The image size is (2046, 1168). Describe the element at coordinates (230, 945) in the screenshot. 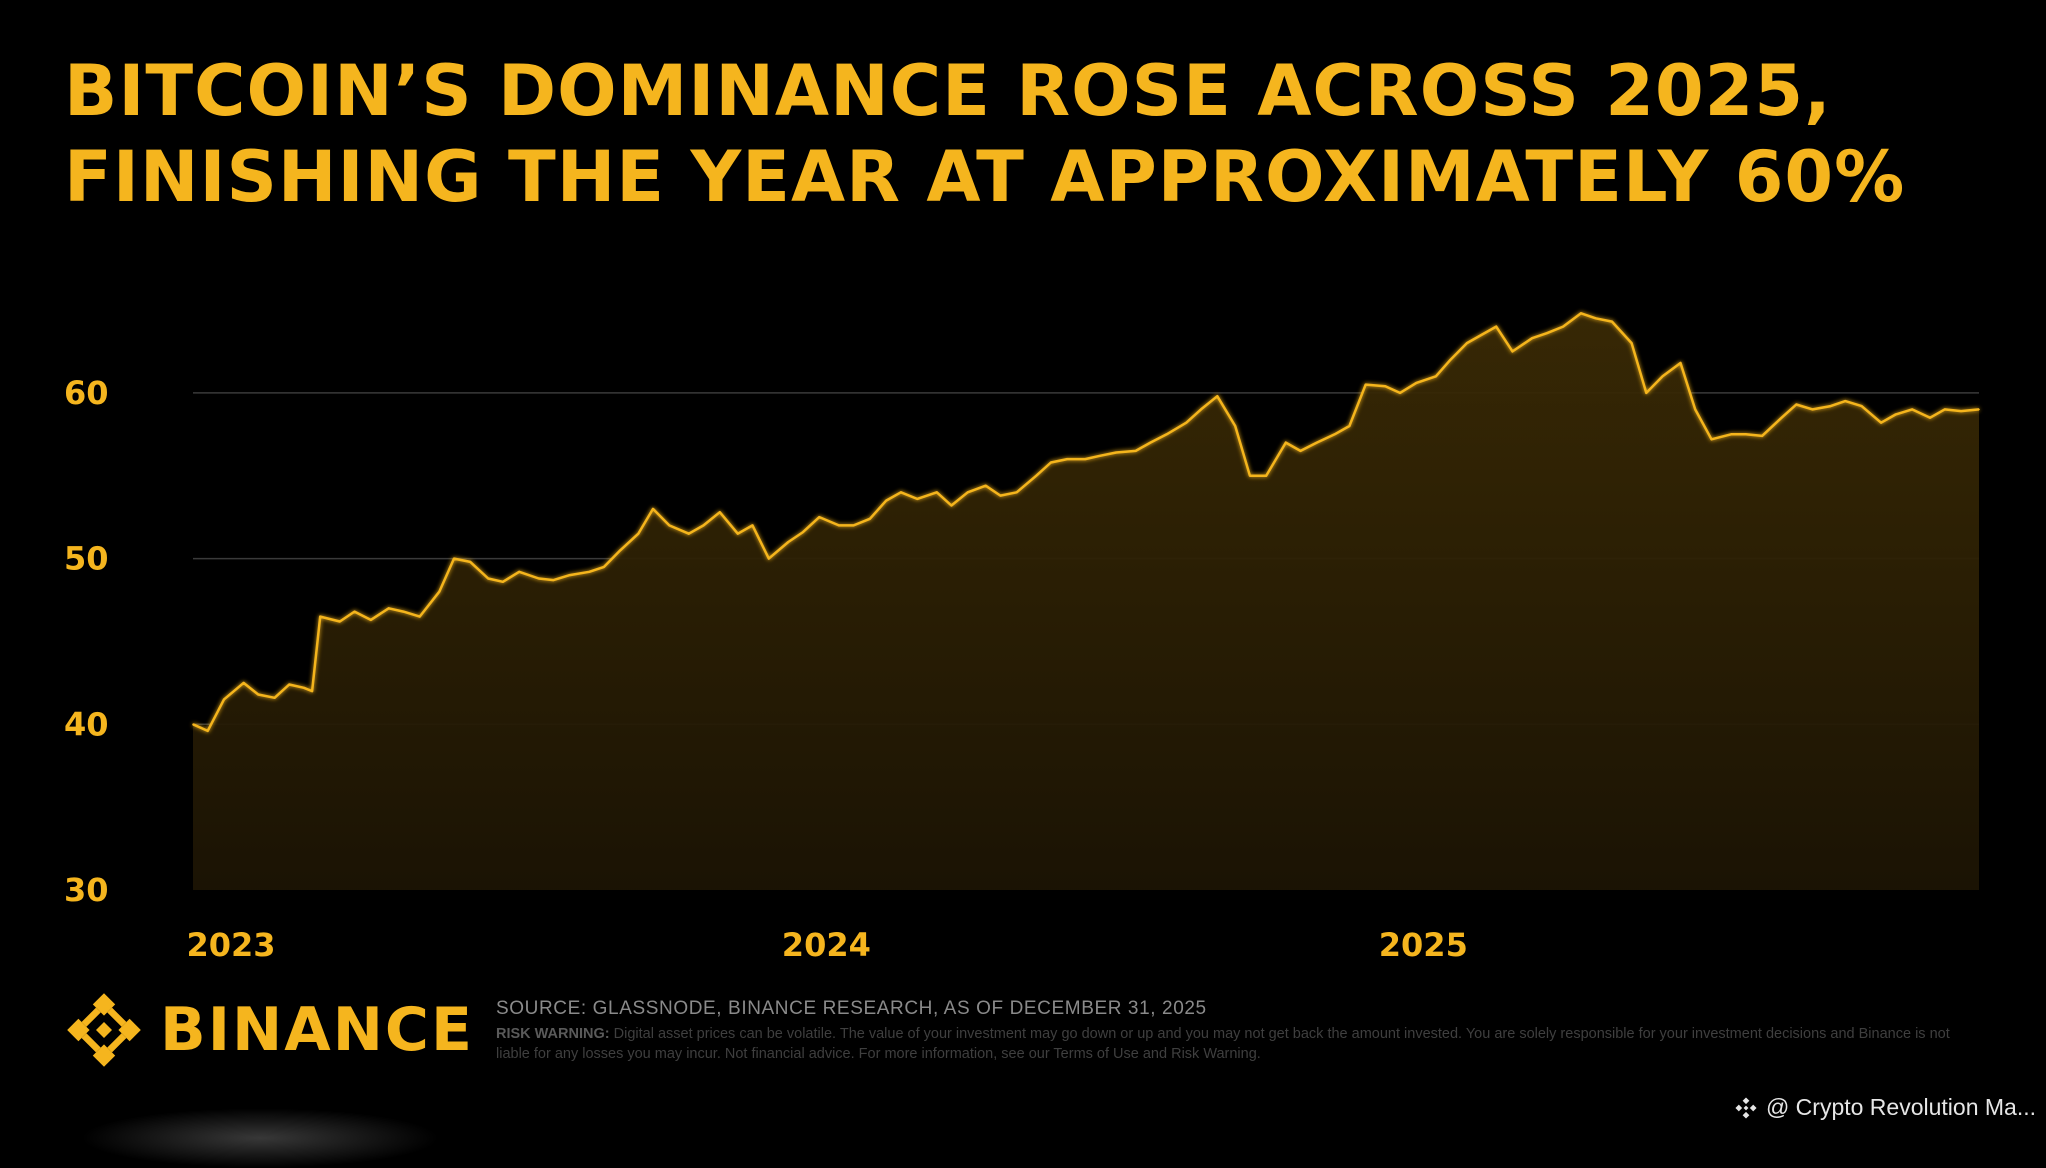

I see `x-tick-label: 2023` at that location.